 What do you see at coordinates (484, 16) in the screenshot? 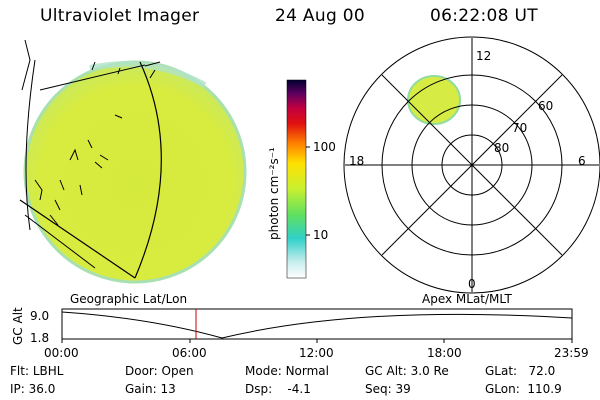
I see `observation-time: 06:22:08 UT` at bounding box center [484, 16].